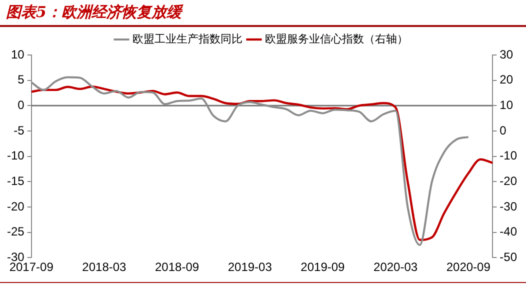  What do you see at coordinates (104, 267) in the screenshot?
I see `x-tick-label: 2018-03` at bounding box center [104, 267].